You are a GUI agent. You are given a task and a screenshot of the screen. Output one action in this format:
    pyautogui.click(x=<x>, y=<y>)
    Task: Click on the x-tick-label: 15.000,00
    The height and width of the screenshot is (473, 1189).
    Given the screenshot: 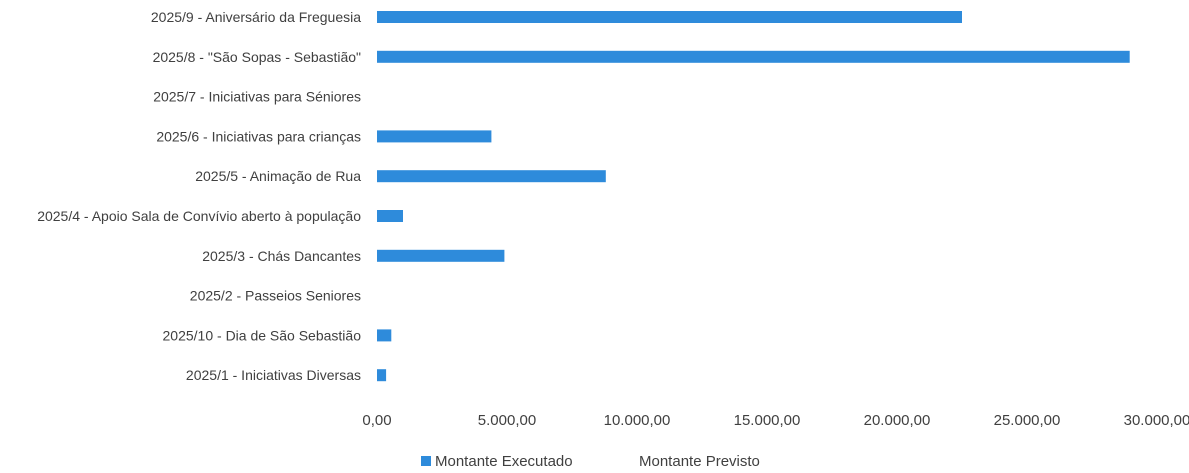 What is the action you would take?
    pyautogui.click(x=767, y=420)
    